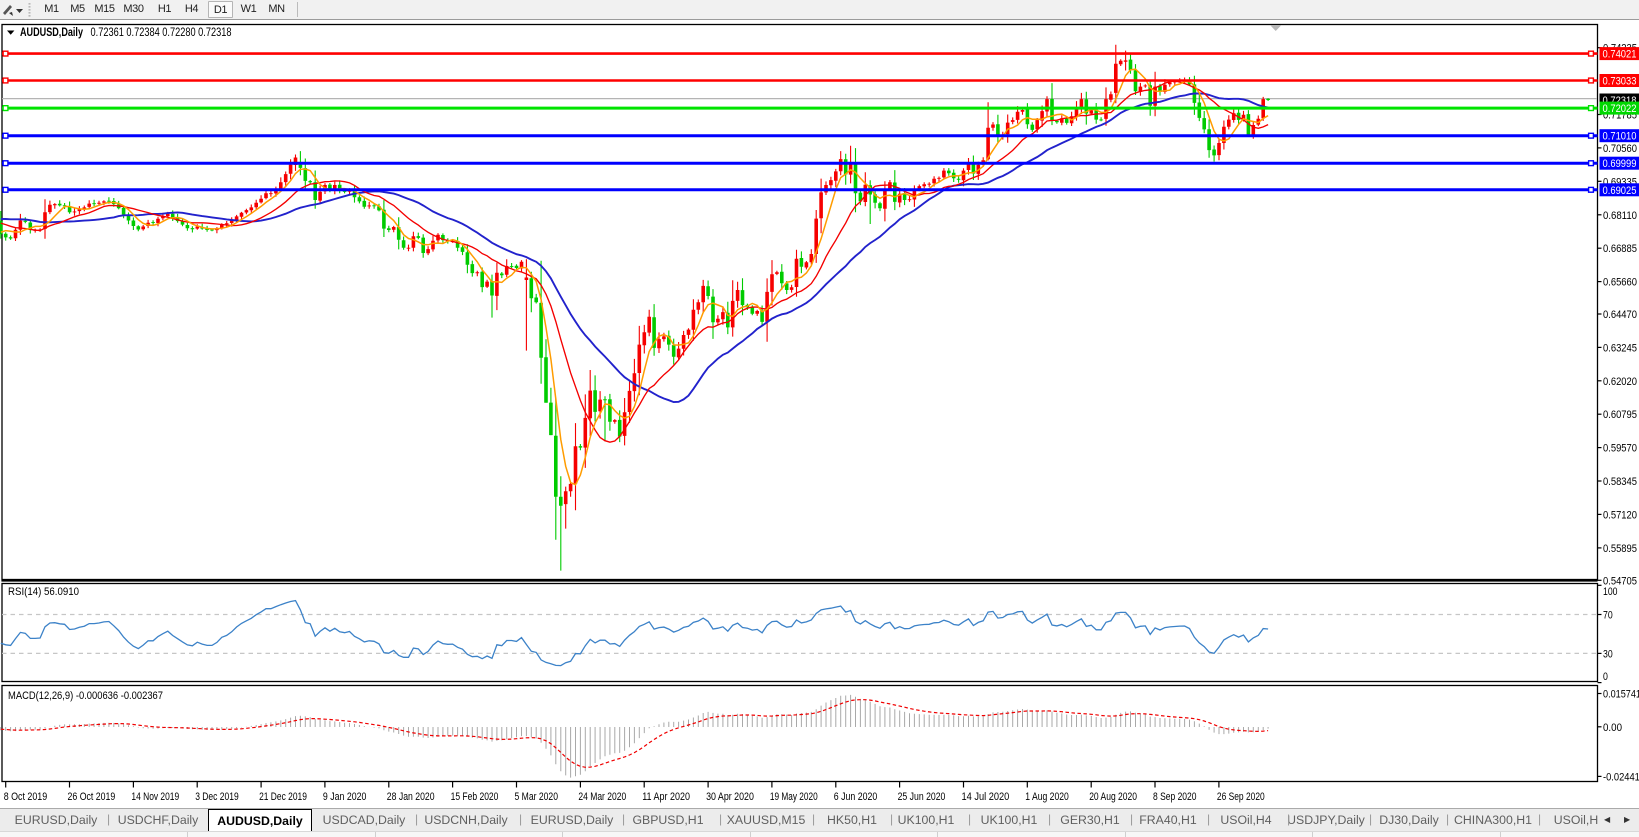  I want to click on svg-text: 19 May 2020, so click(794, 797).